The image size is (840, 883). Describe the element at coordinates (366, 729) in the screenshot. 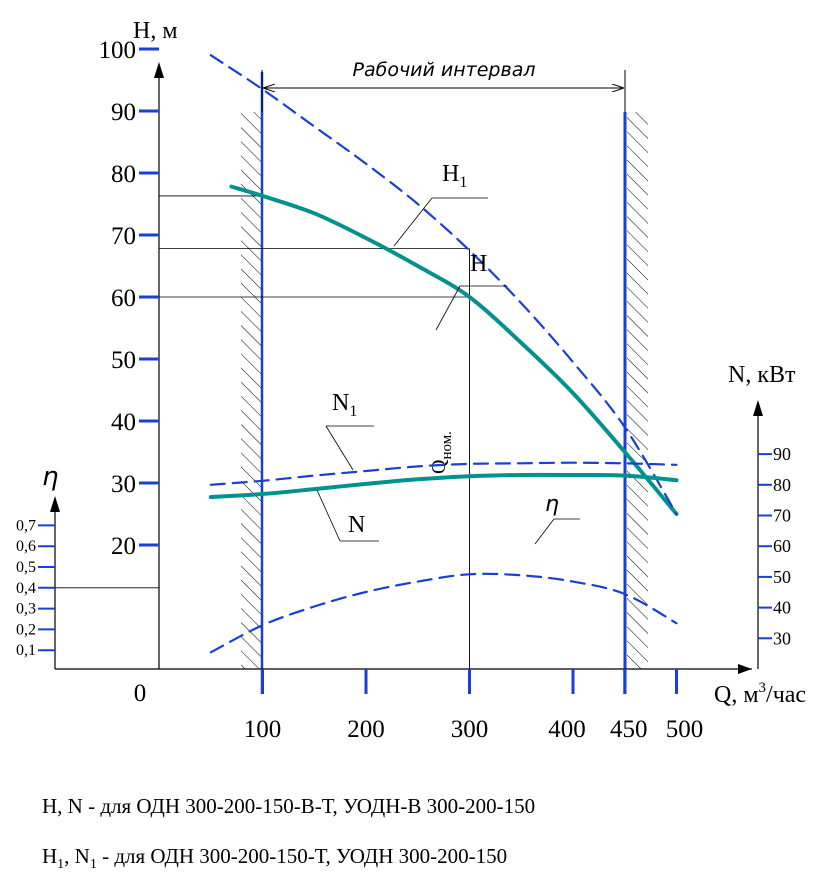

I see `x-tick-label: 200` at that location.